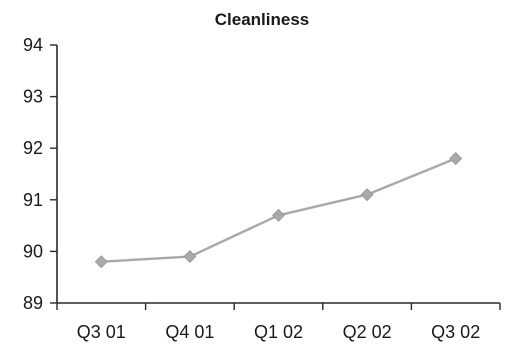 The width and height of the screenshot is (511, 355). Describe the element at coordinates (101, 332) in the screenshot. I see `x-tick-label: Q3 01` at that location.